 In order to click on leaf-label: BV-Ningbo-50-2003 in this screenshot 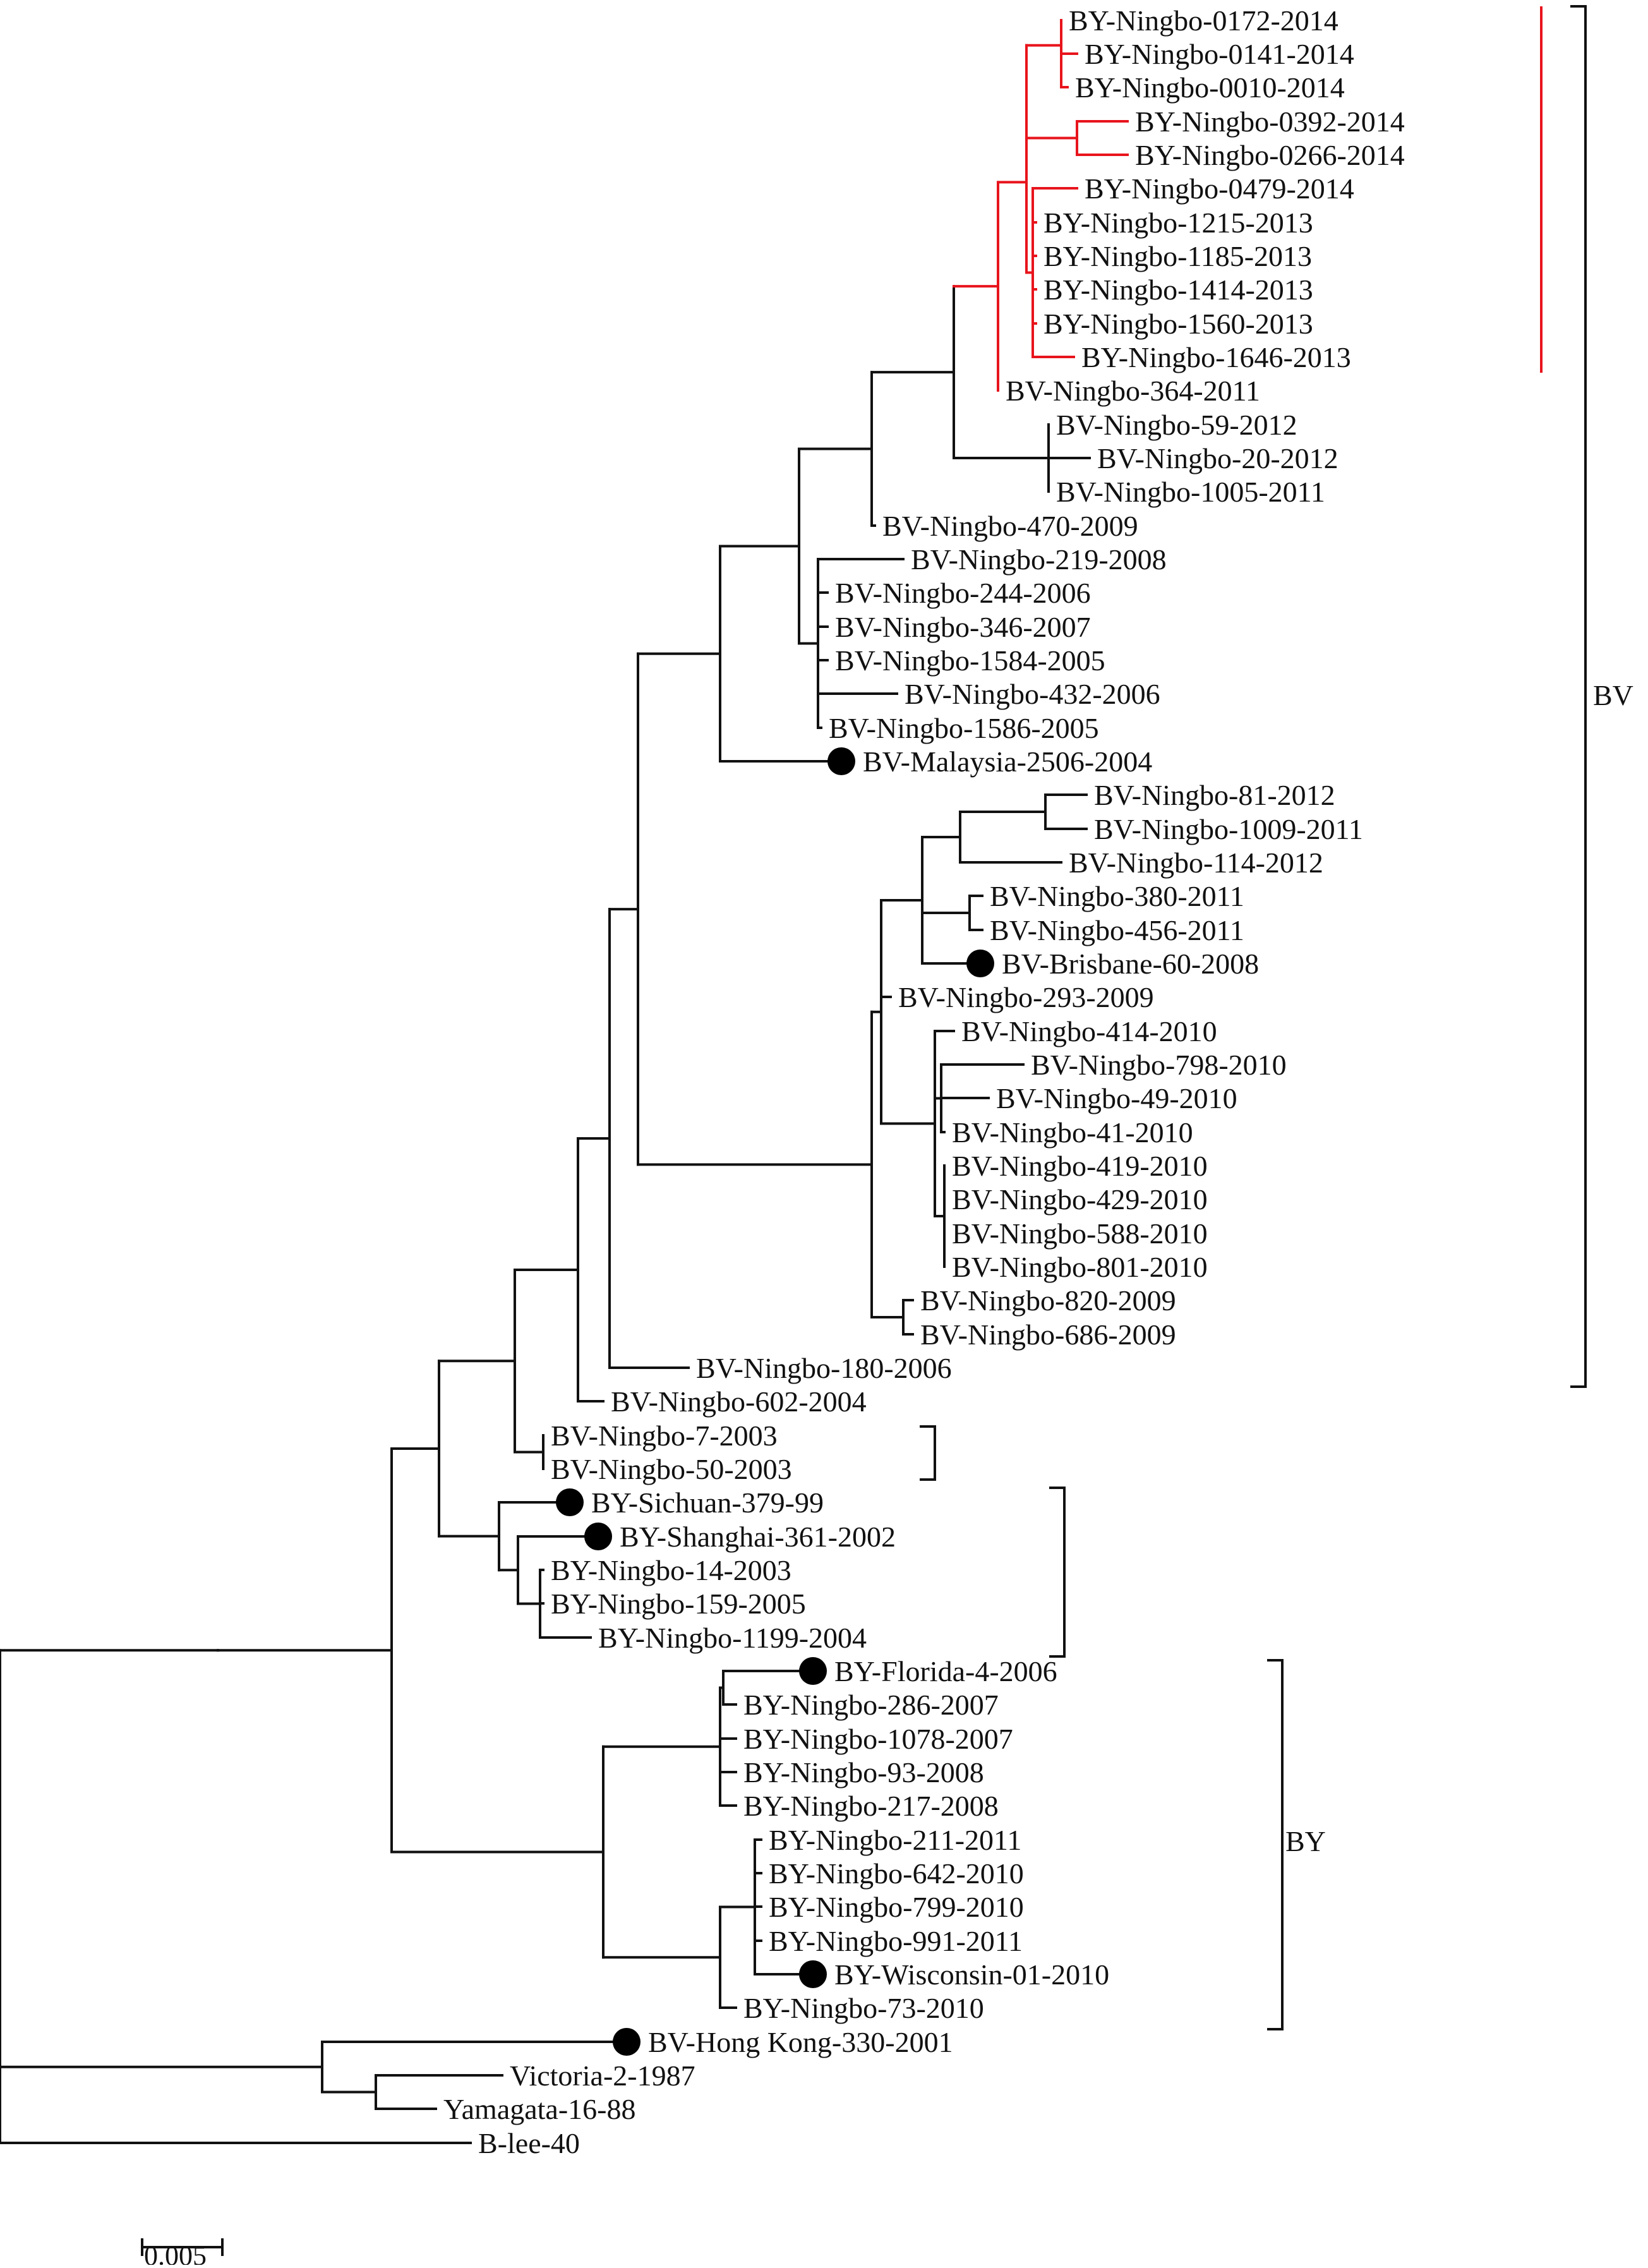, I will do `click(671, 1469)`.